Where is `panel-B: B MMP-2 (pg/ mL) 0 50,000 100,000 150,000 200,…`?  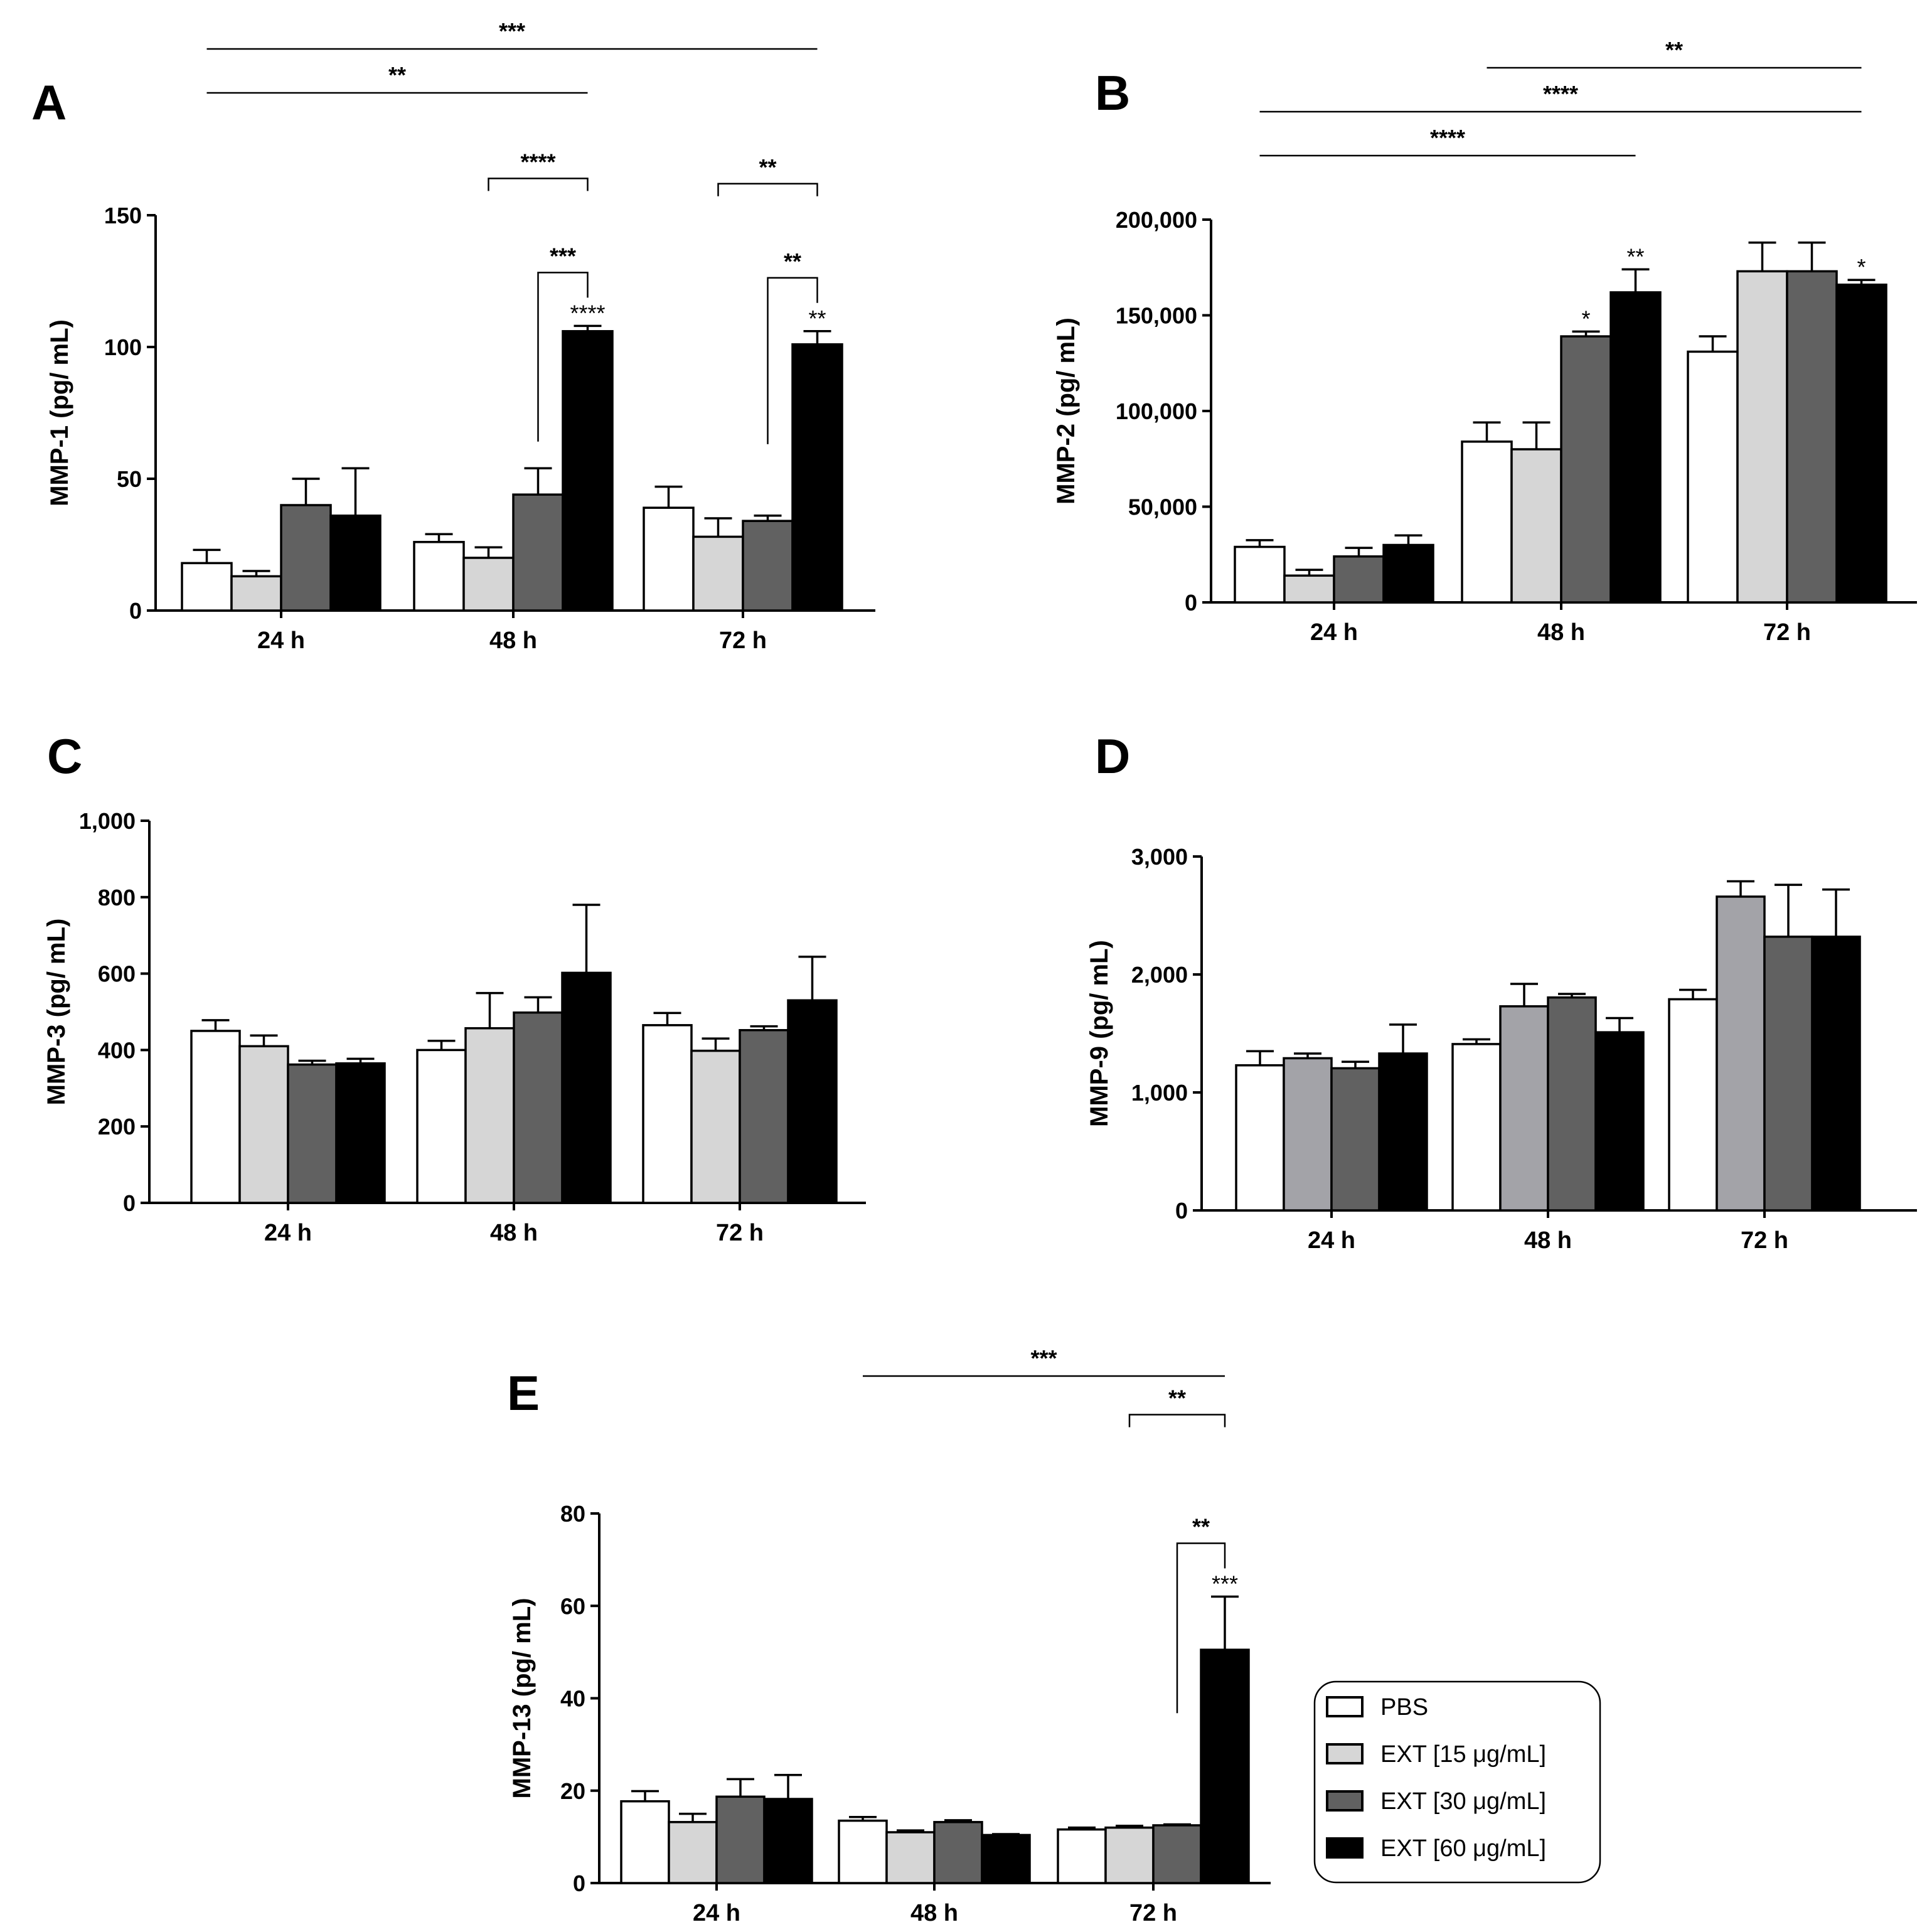
panel-B: B MMP-2 (pg/ mL) 0 50,000 100,000 150,000 200,… is located at coordinates (1484, 341).